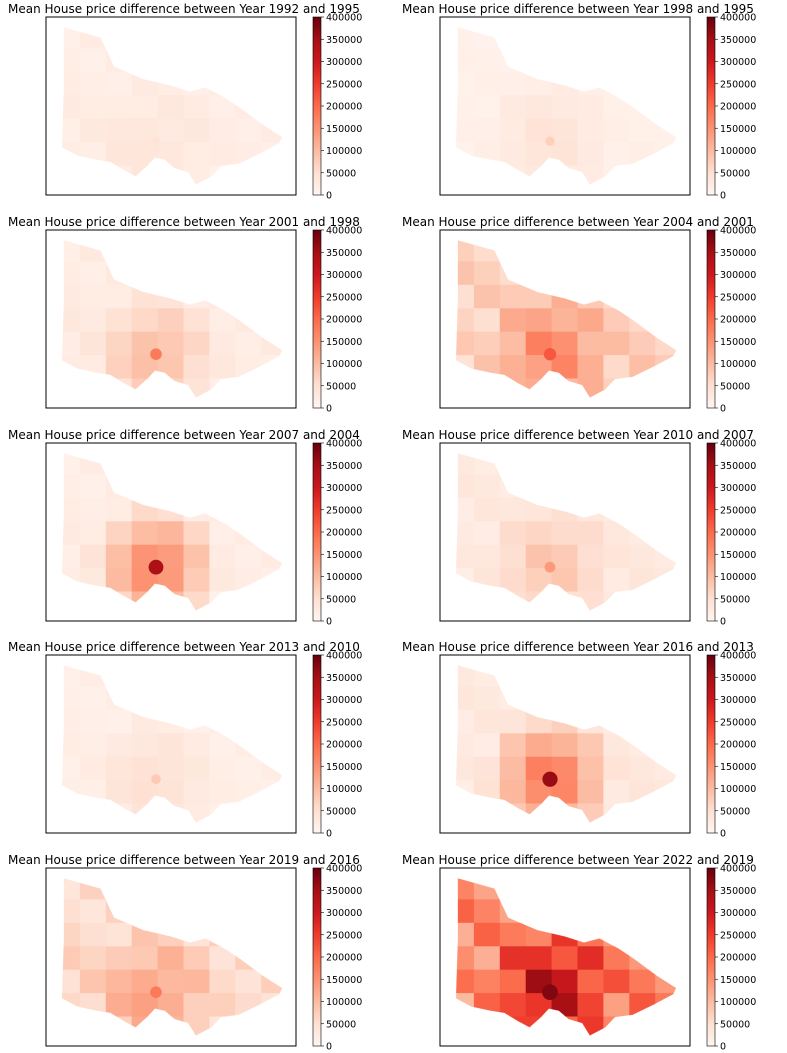 The image size is (787, 1053). What do you see at coordinates (738, 466) in the screenshot?
I see `colorbar-tick-label: 350000` at bounding box center [738, 466].